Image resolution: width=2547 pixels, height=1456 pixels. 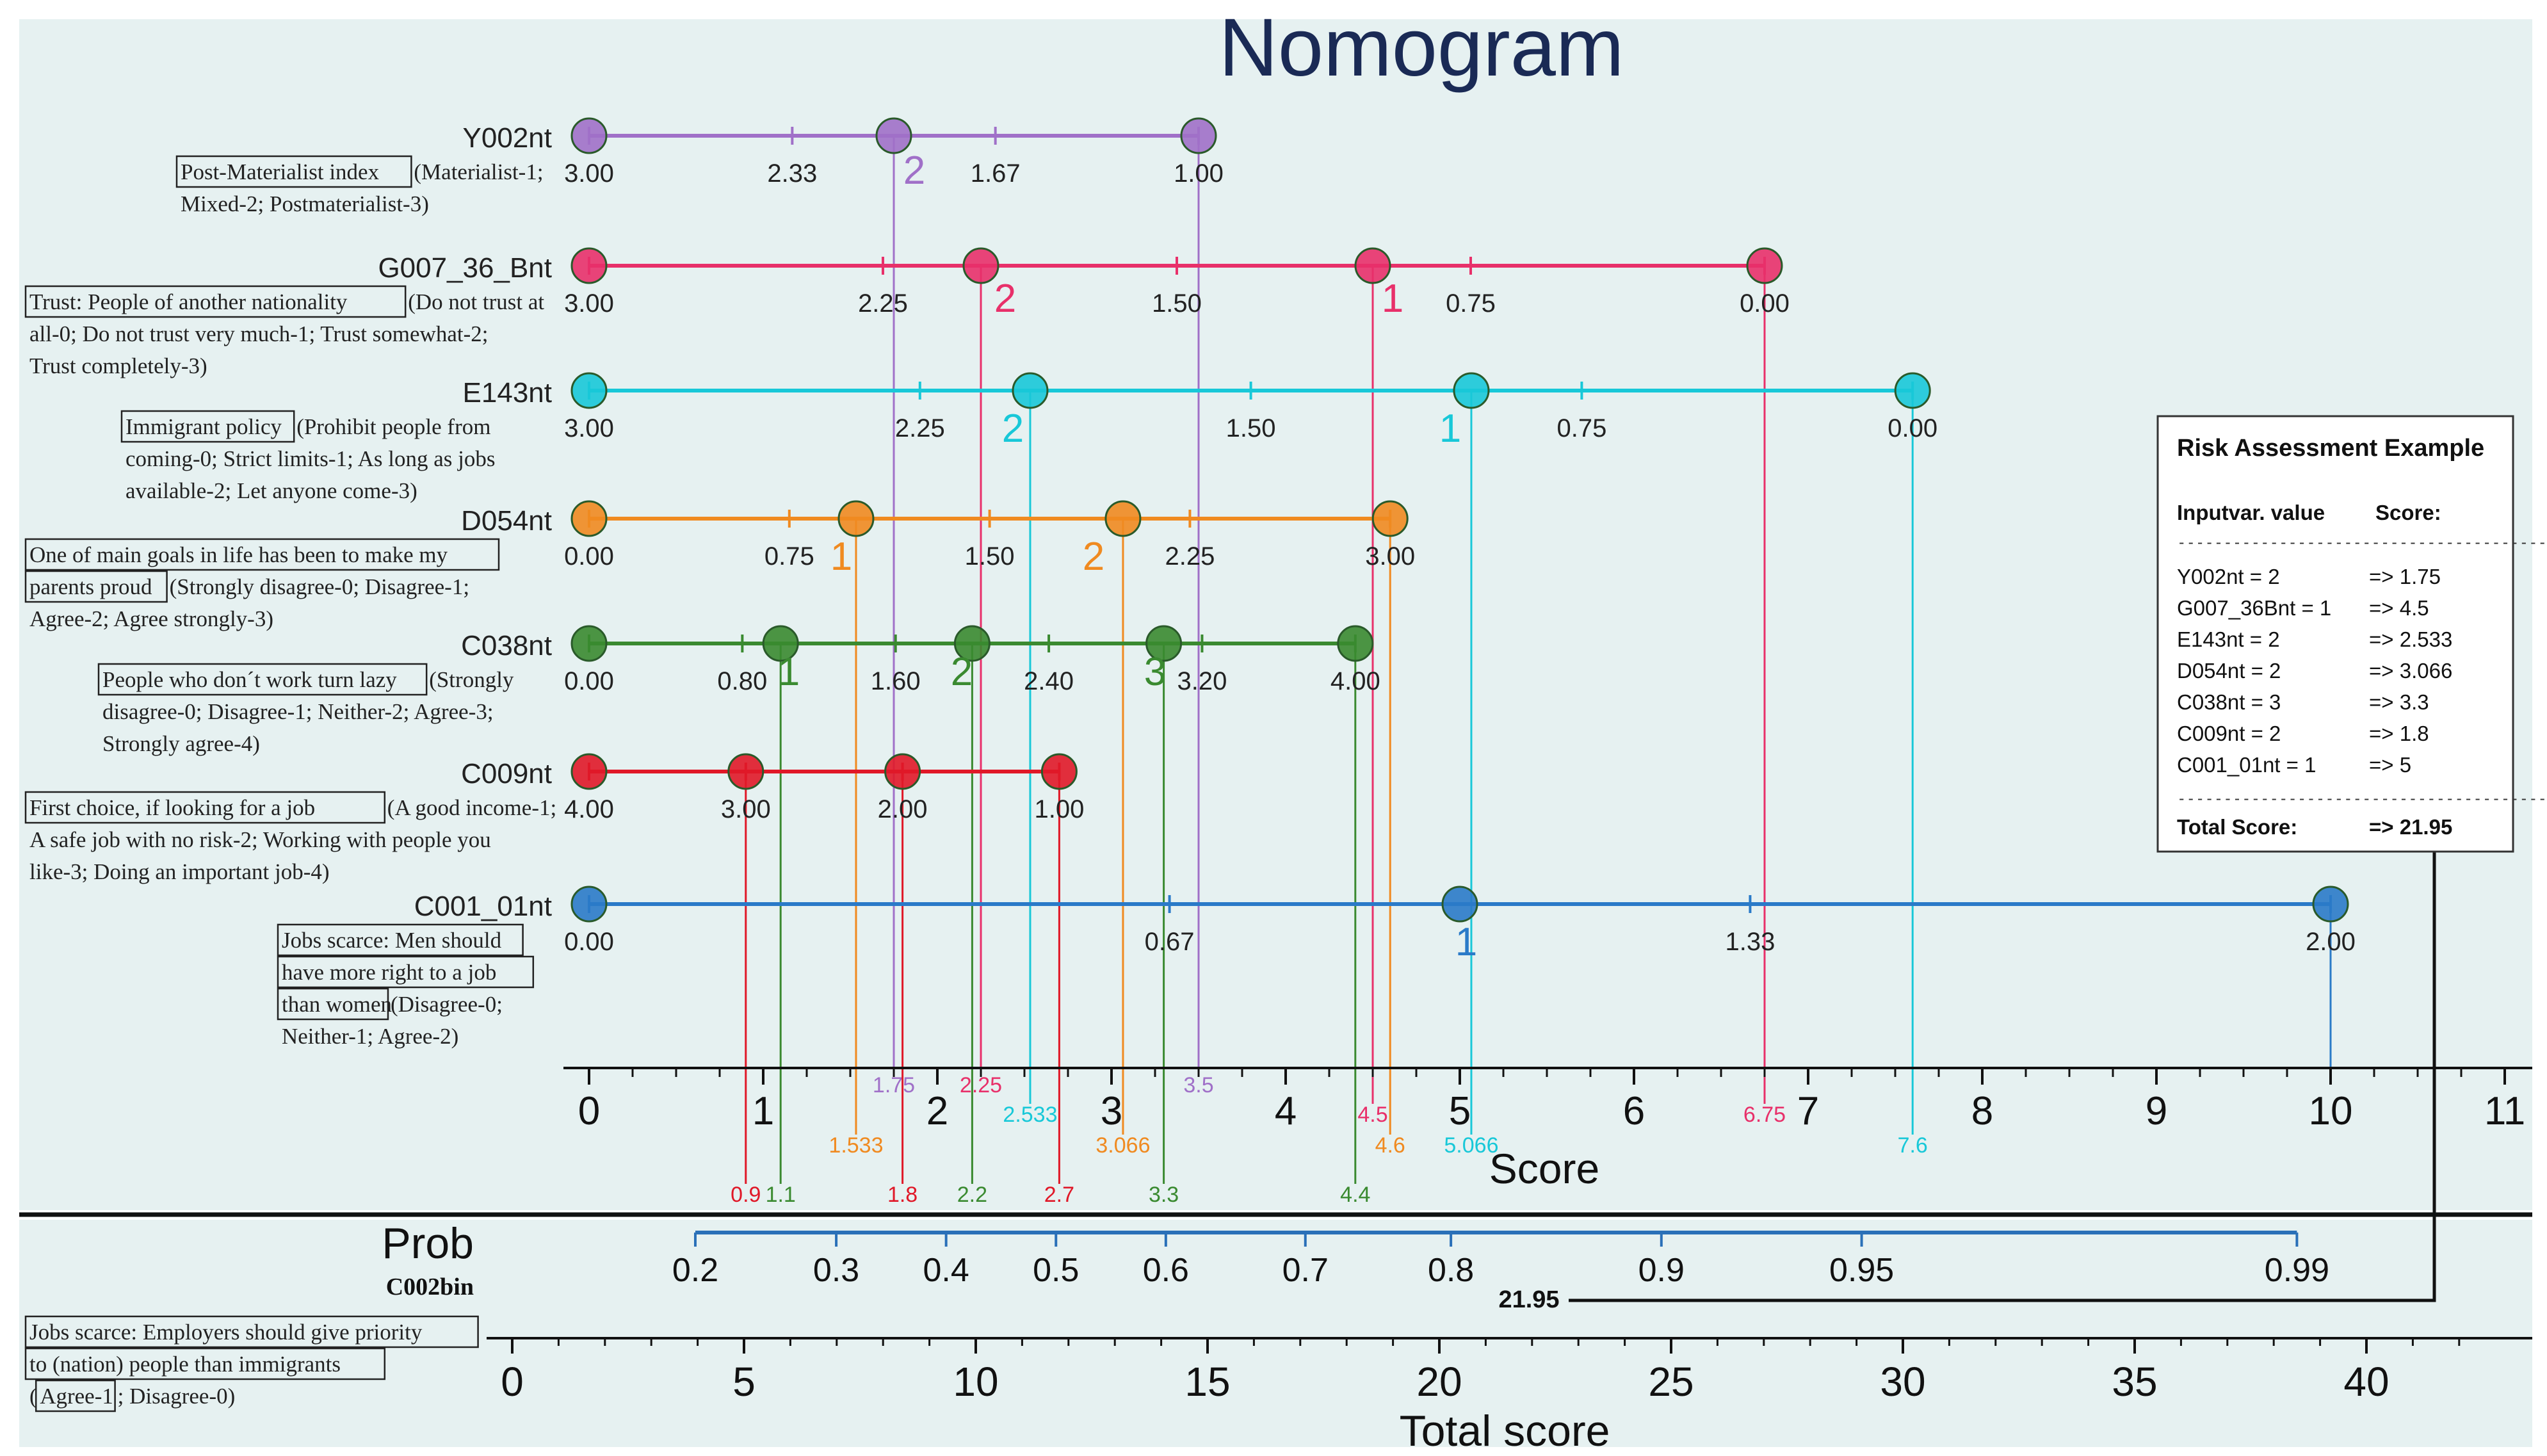 I want to click on variable-description: First choice, if looking for a job, so click(x=172, y=808).